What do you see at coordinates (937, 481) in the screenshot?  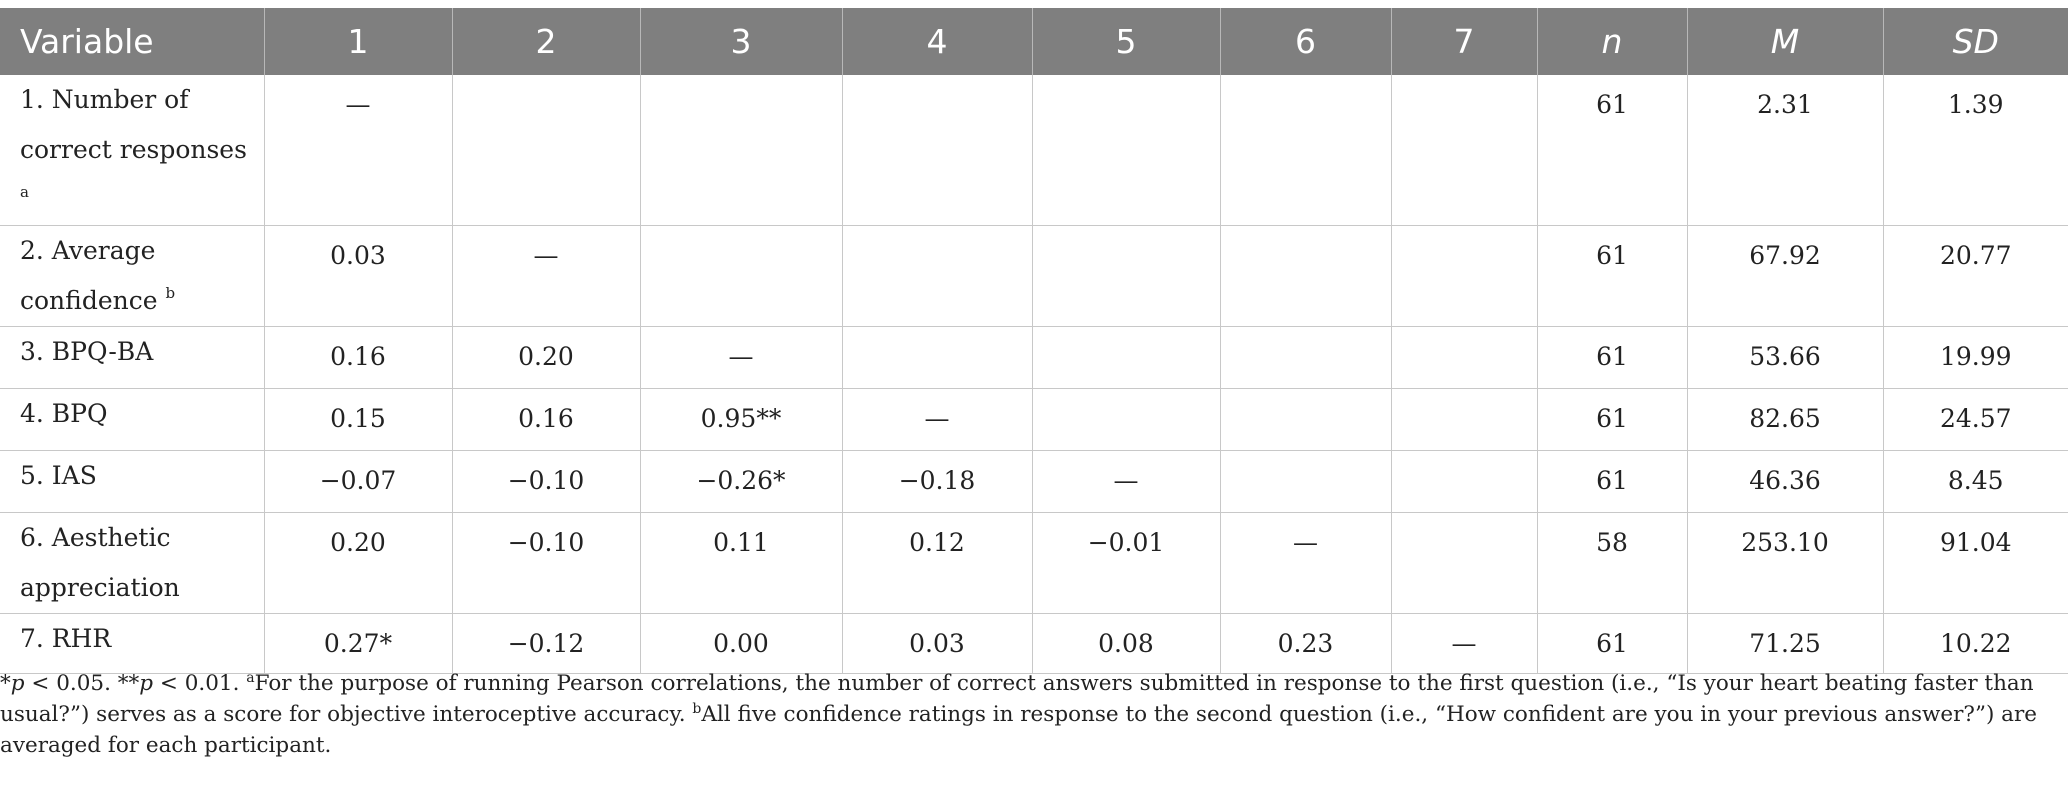 I see `table-cell: −0.18` at bounding box center [937, 481].